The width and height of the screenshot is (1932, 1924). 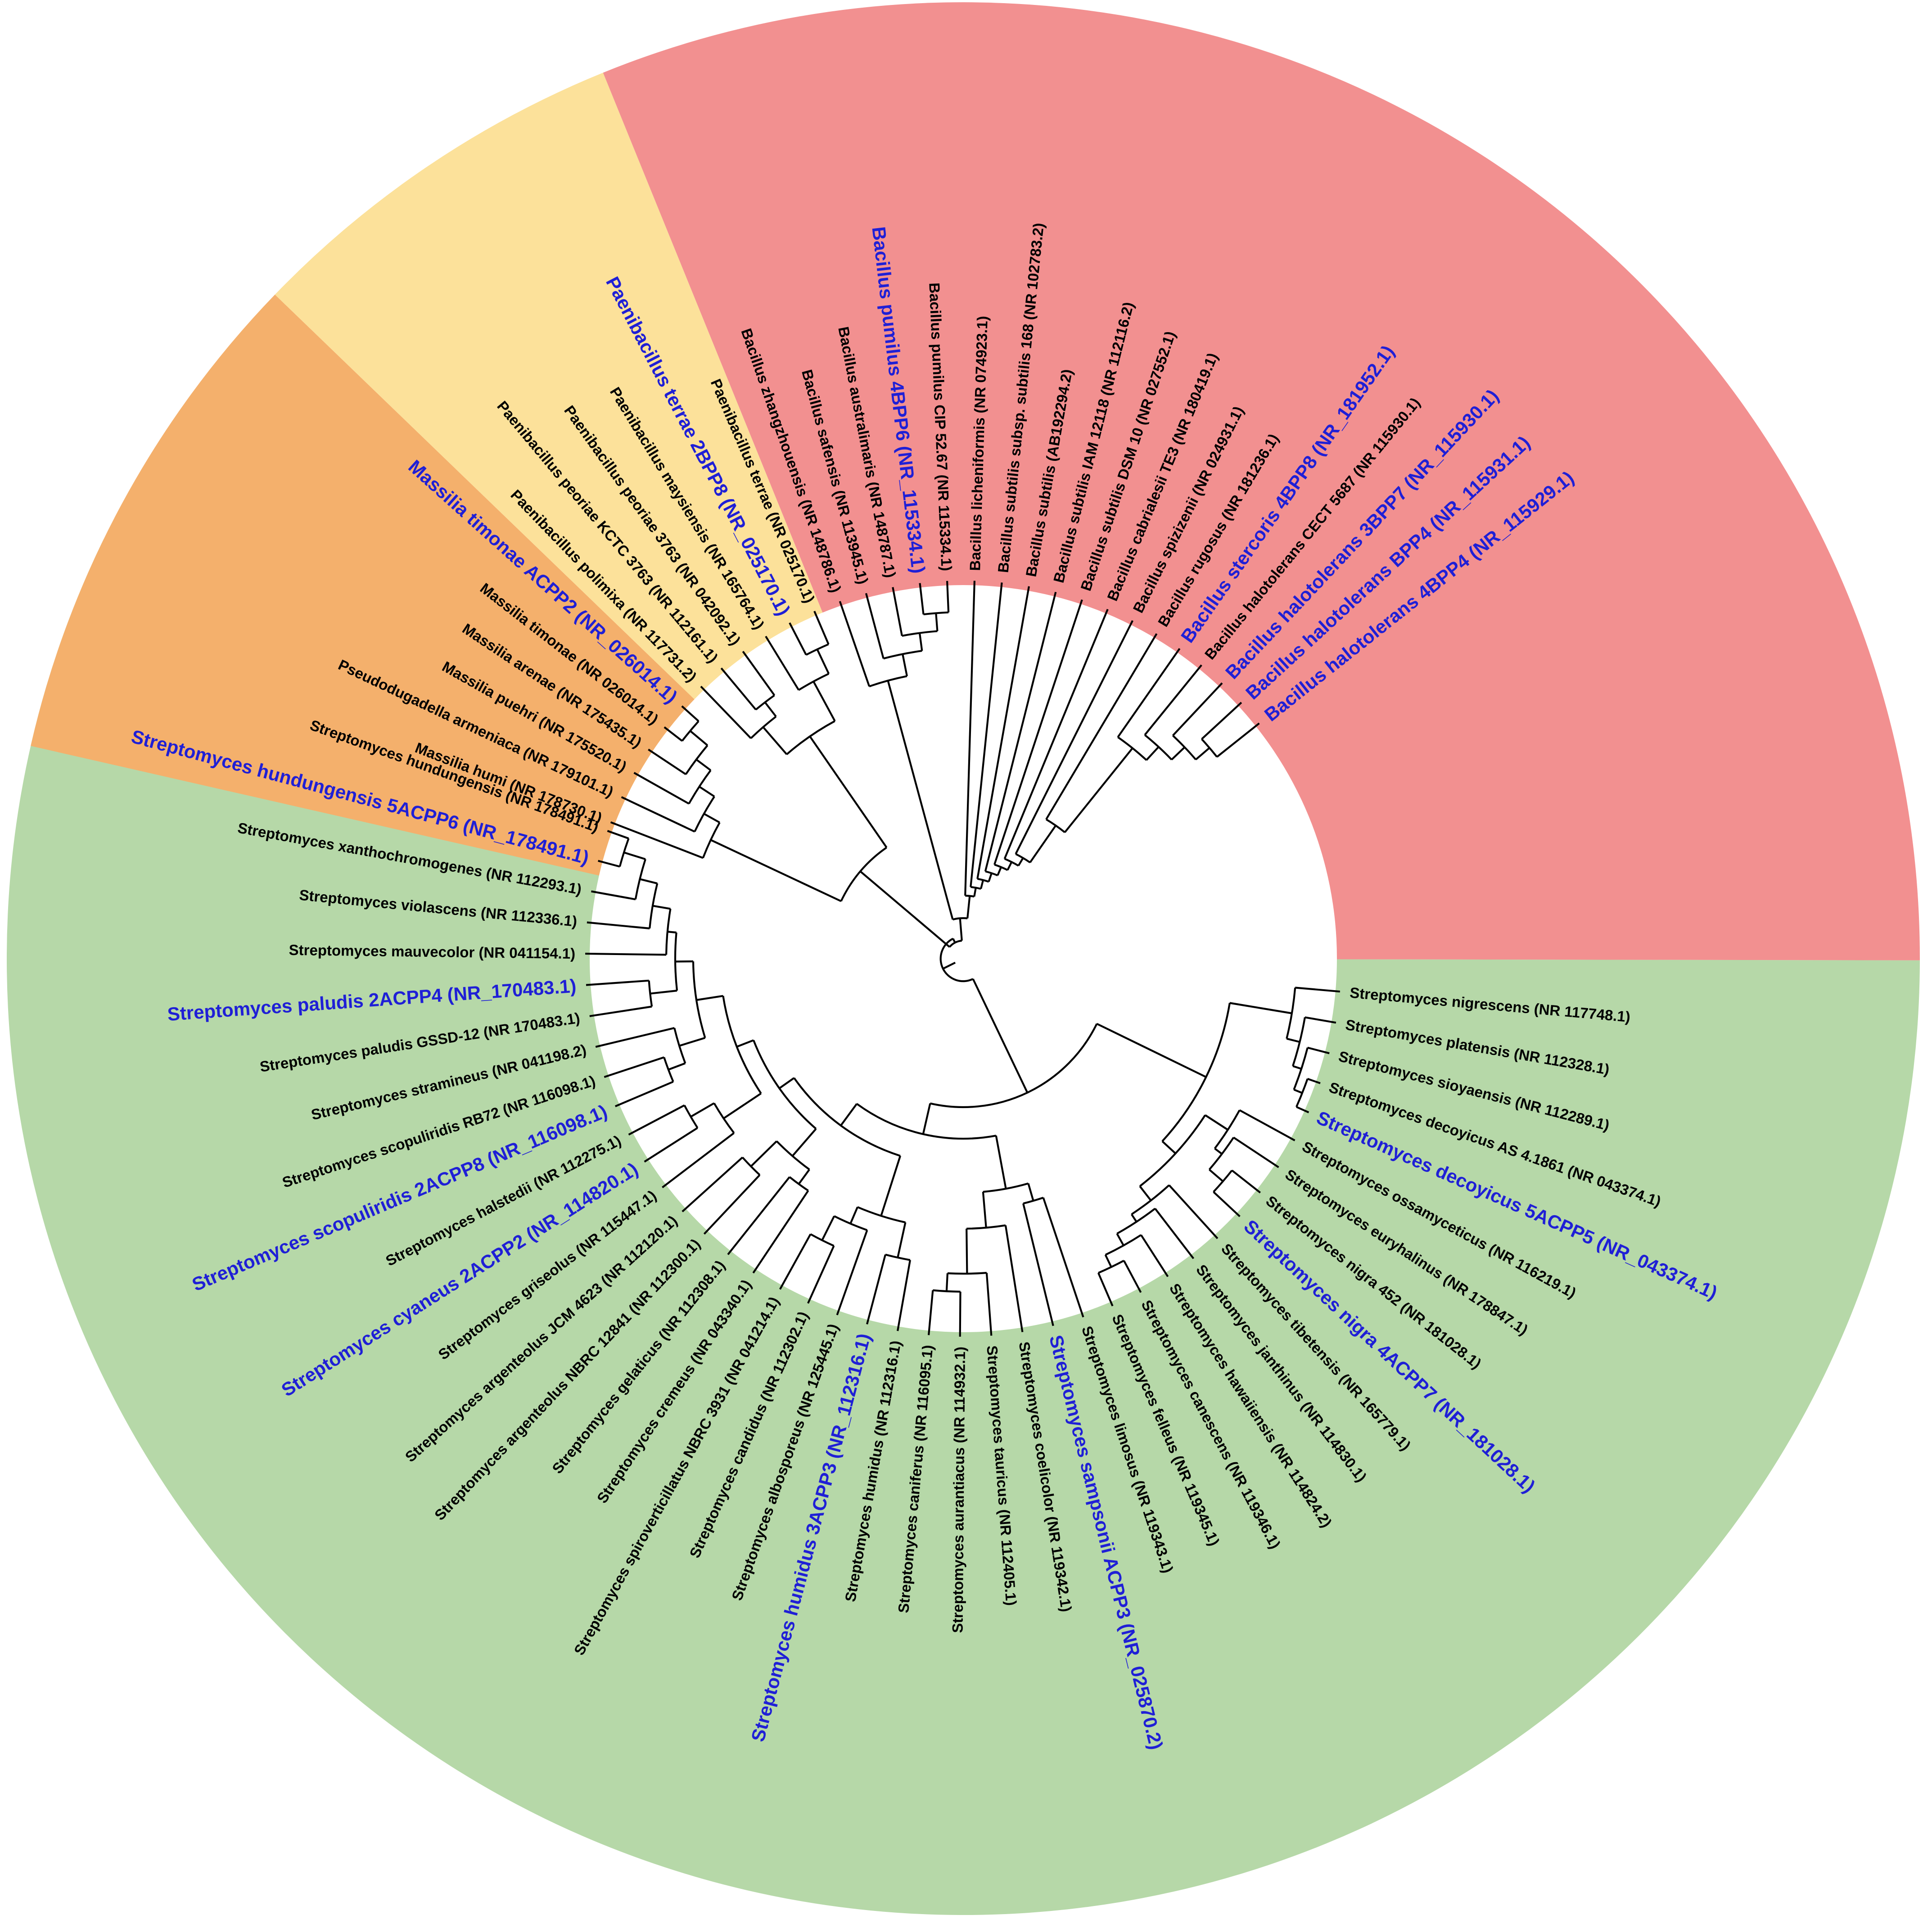 I want to click on reference-label: Streptomyces mauvecolor (NR 041154.1), so click(x=432, y=952).